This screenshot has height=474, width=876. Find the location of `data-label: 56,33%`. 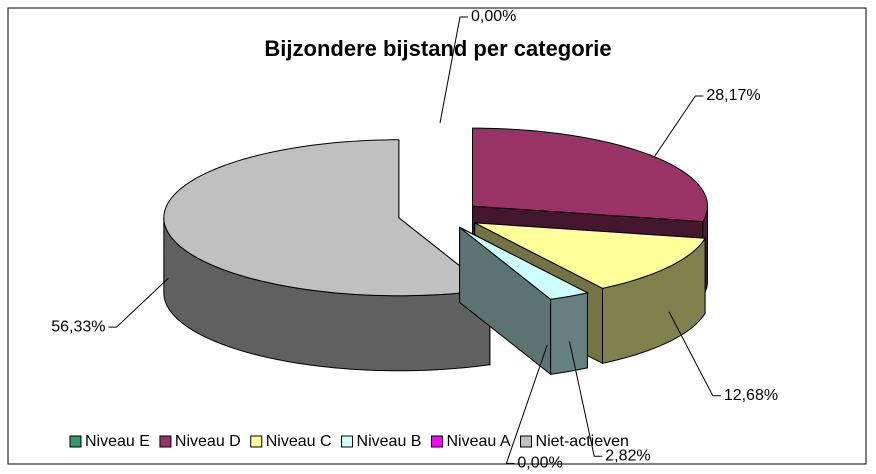

data-label: 56,33% is located at coordinates (78, 326).